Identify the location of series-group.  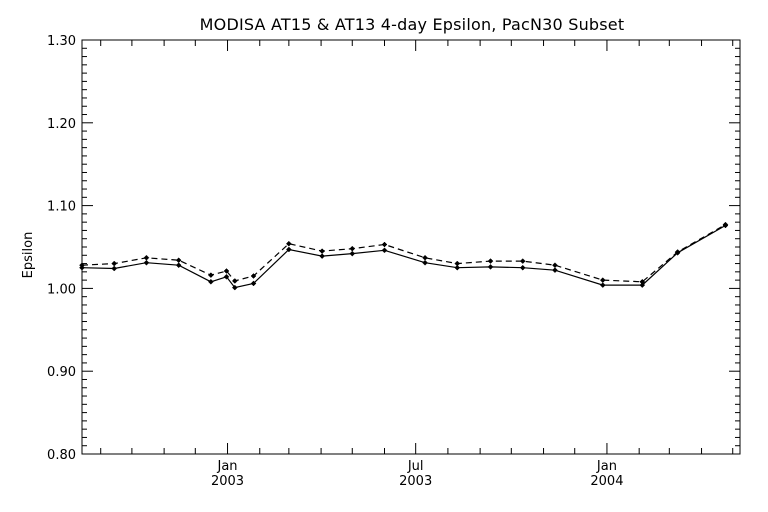
(404, 256).